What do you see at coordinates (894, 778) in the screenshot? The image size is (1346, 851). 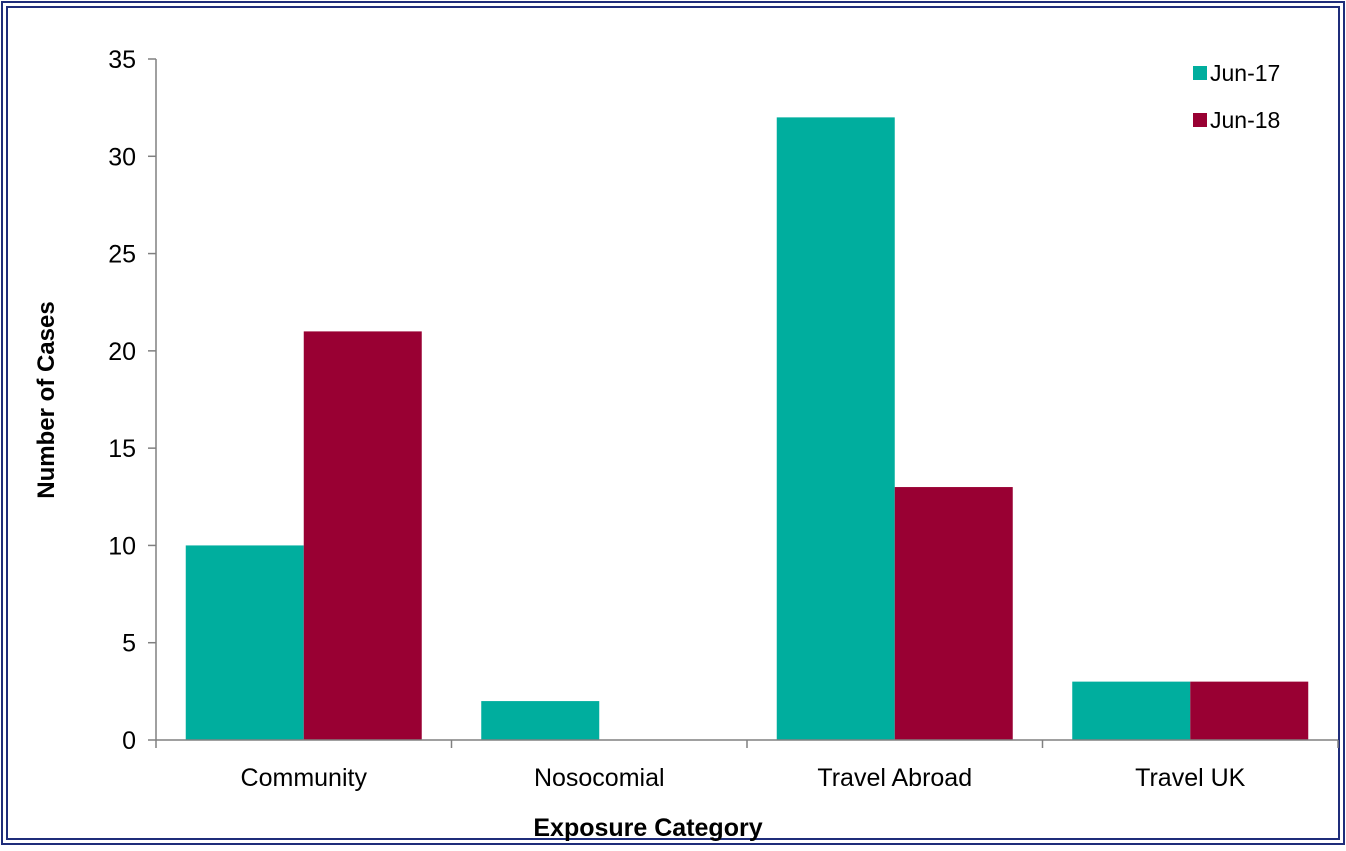 I see `x-tick-label: Travel Abroad` at bounding box center [894, 778].